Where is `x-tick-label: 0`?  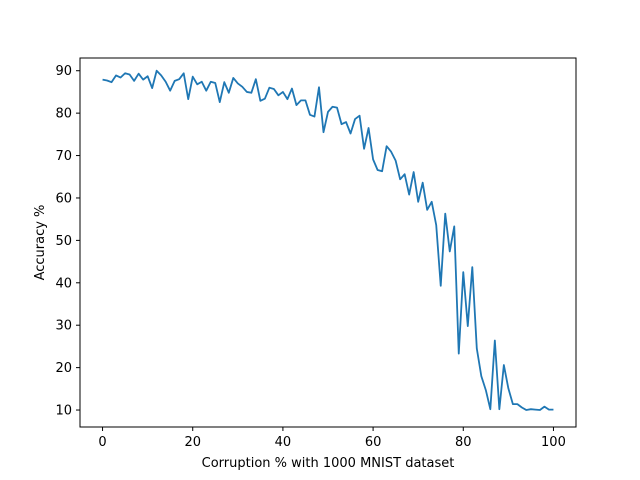 x-tick-label: 0 is located at coordinates (102, 442).